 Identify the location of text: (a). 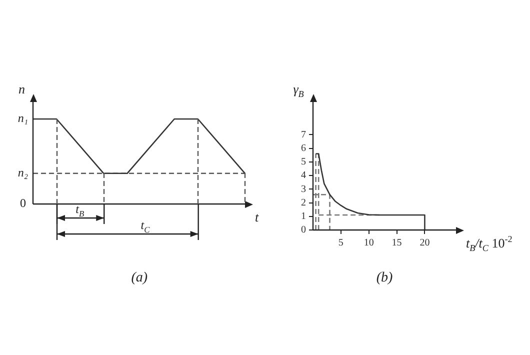
(139, 278).